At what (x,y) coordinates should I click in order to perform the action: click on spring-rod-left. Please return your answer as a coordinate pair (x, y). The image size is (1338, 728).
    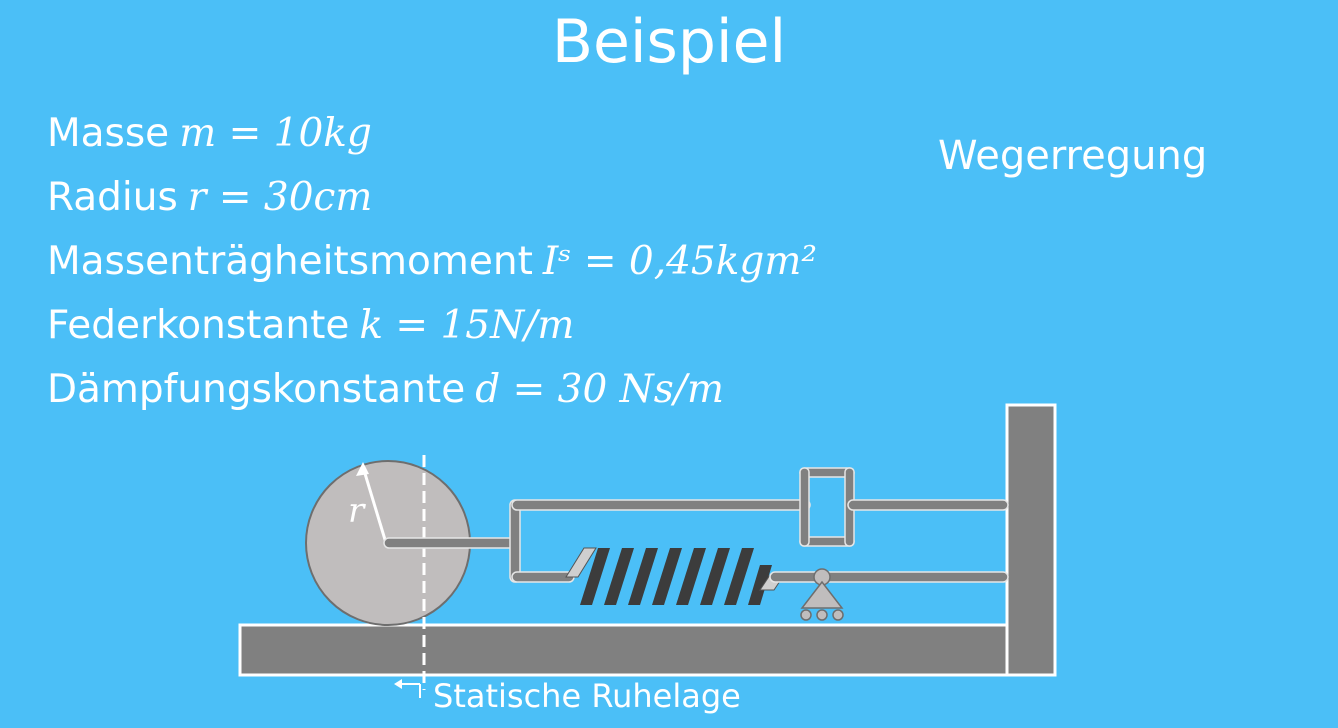
    Looking at the image, I should click on (543, 577).